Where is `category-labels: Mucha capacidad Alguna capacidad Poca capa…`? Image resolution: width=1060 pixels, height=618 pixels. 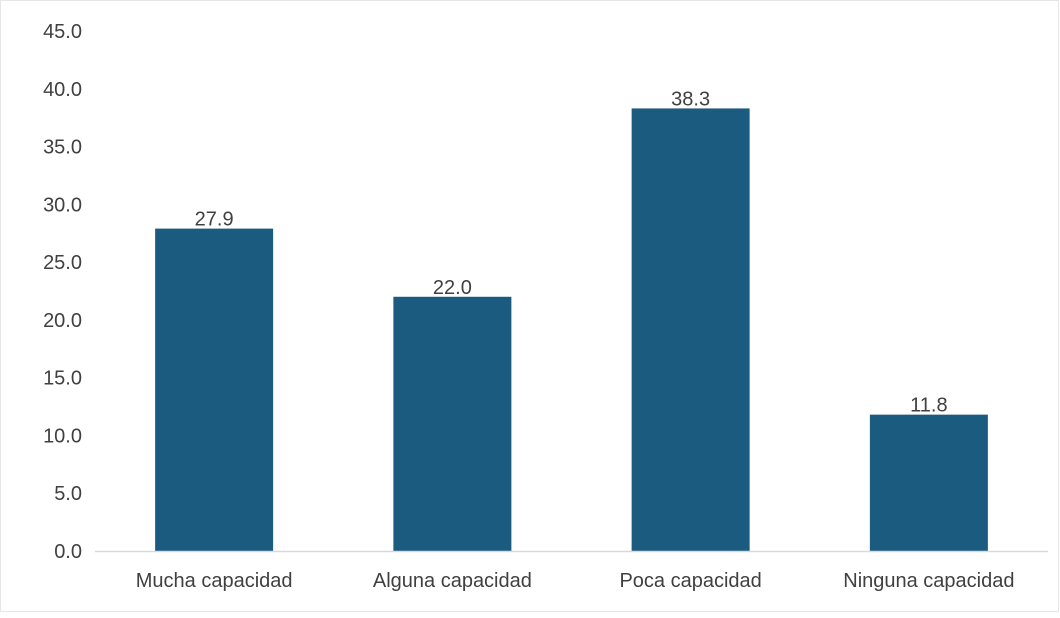
category-labels: Mucha capacidad Alguna capacidad Poca capa… is located at coordinates (575, 581).